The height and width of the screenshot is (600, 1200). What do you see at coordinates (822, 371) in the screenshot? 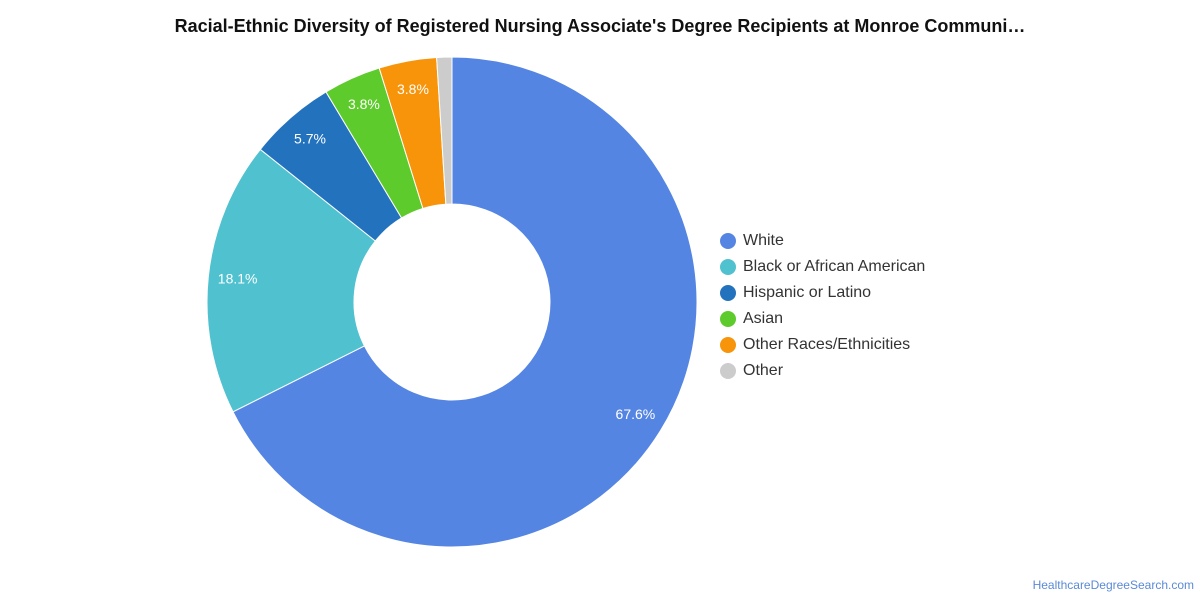
I see `legend-item: Other` at bounding box center [822, 371].